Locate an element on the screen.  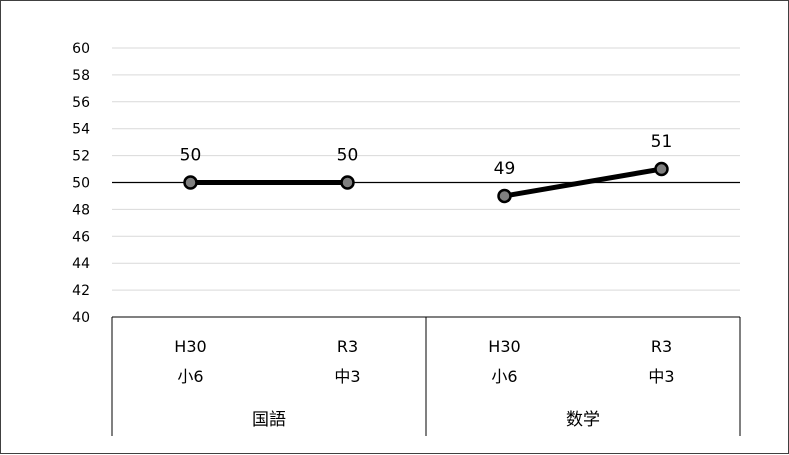
data-labels: 50 50 49 51 is located at coordinates (426, 155).